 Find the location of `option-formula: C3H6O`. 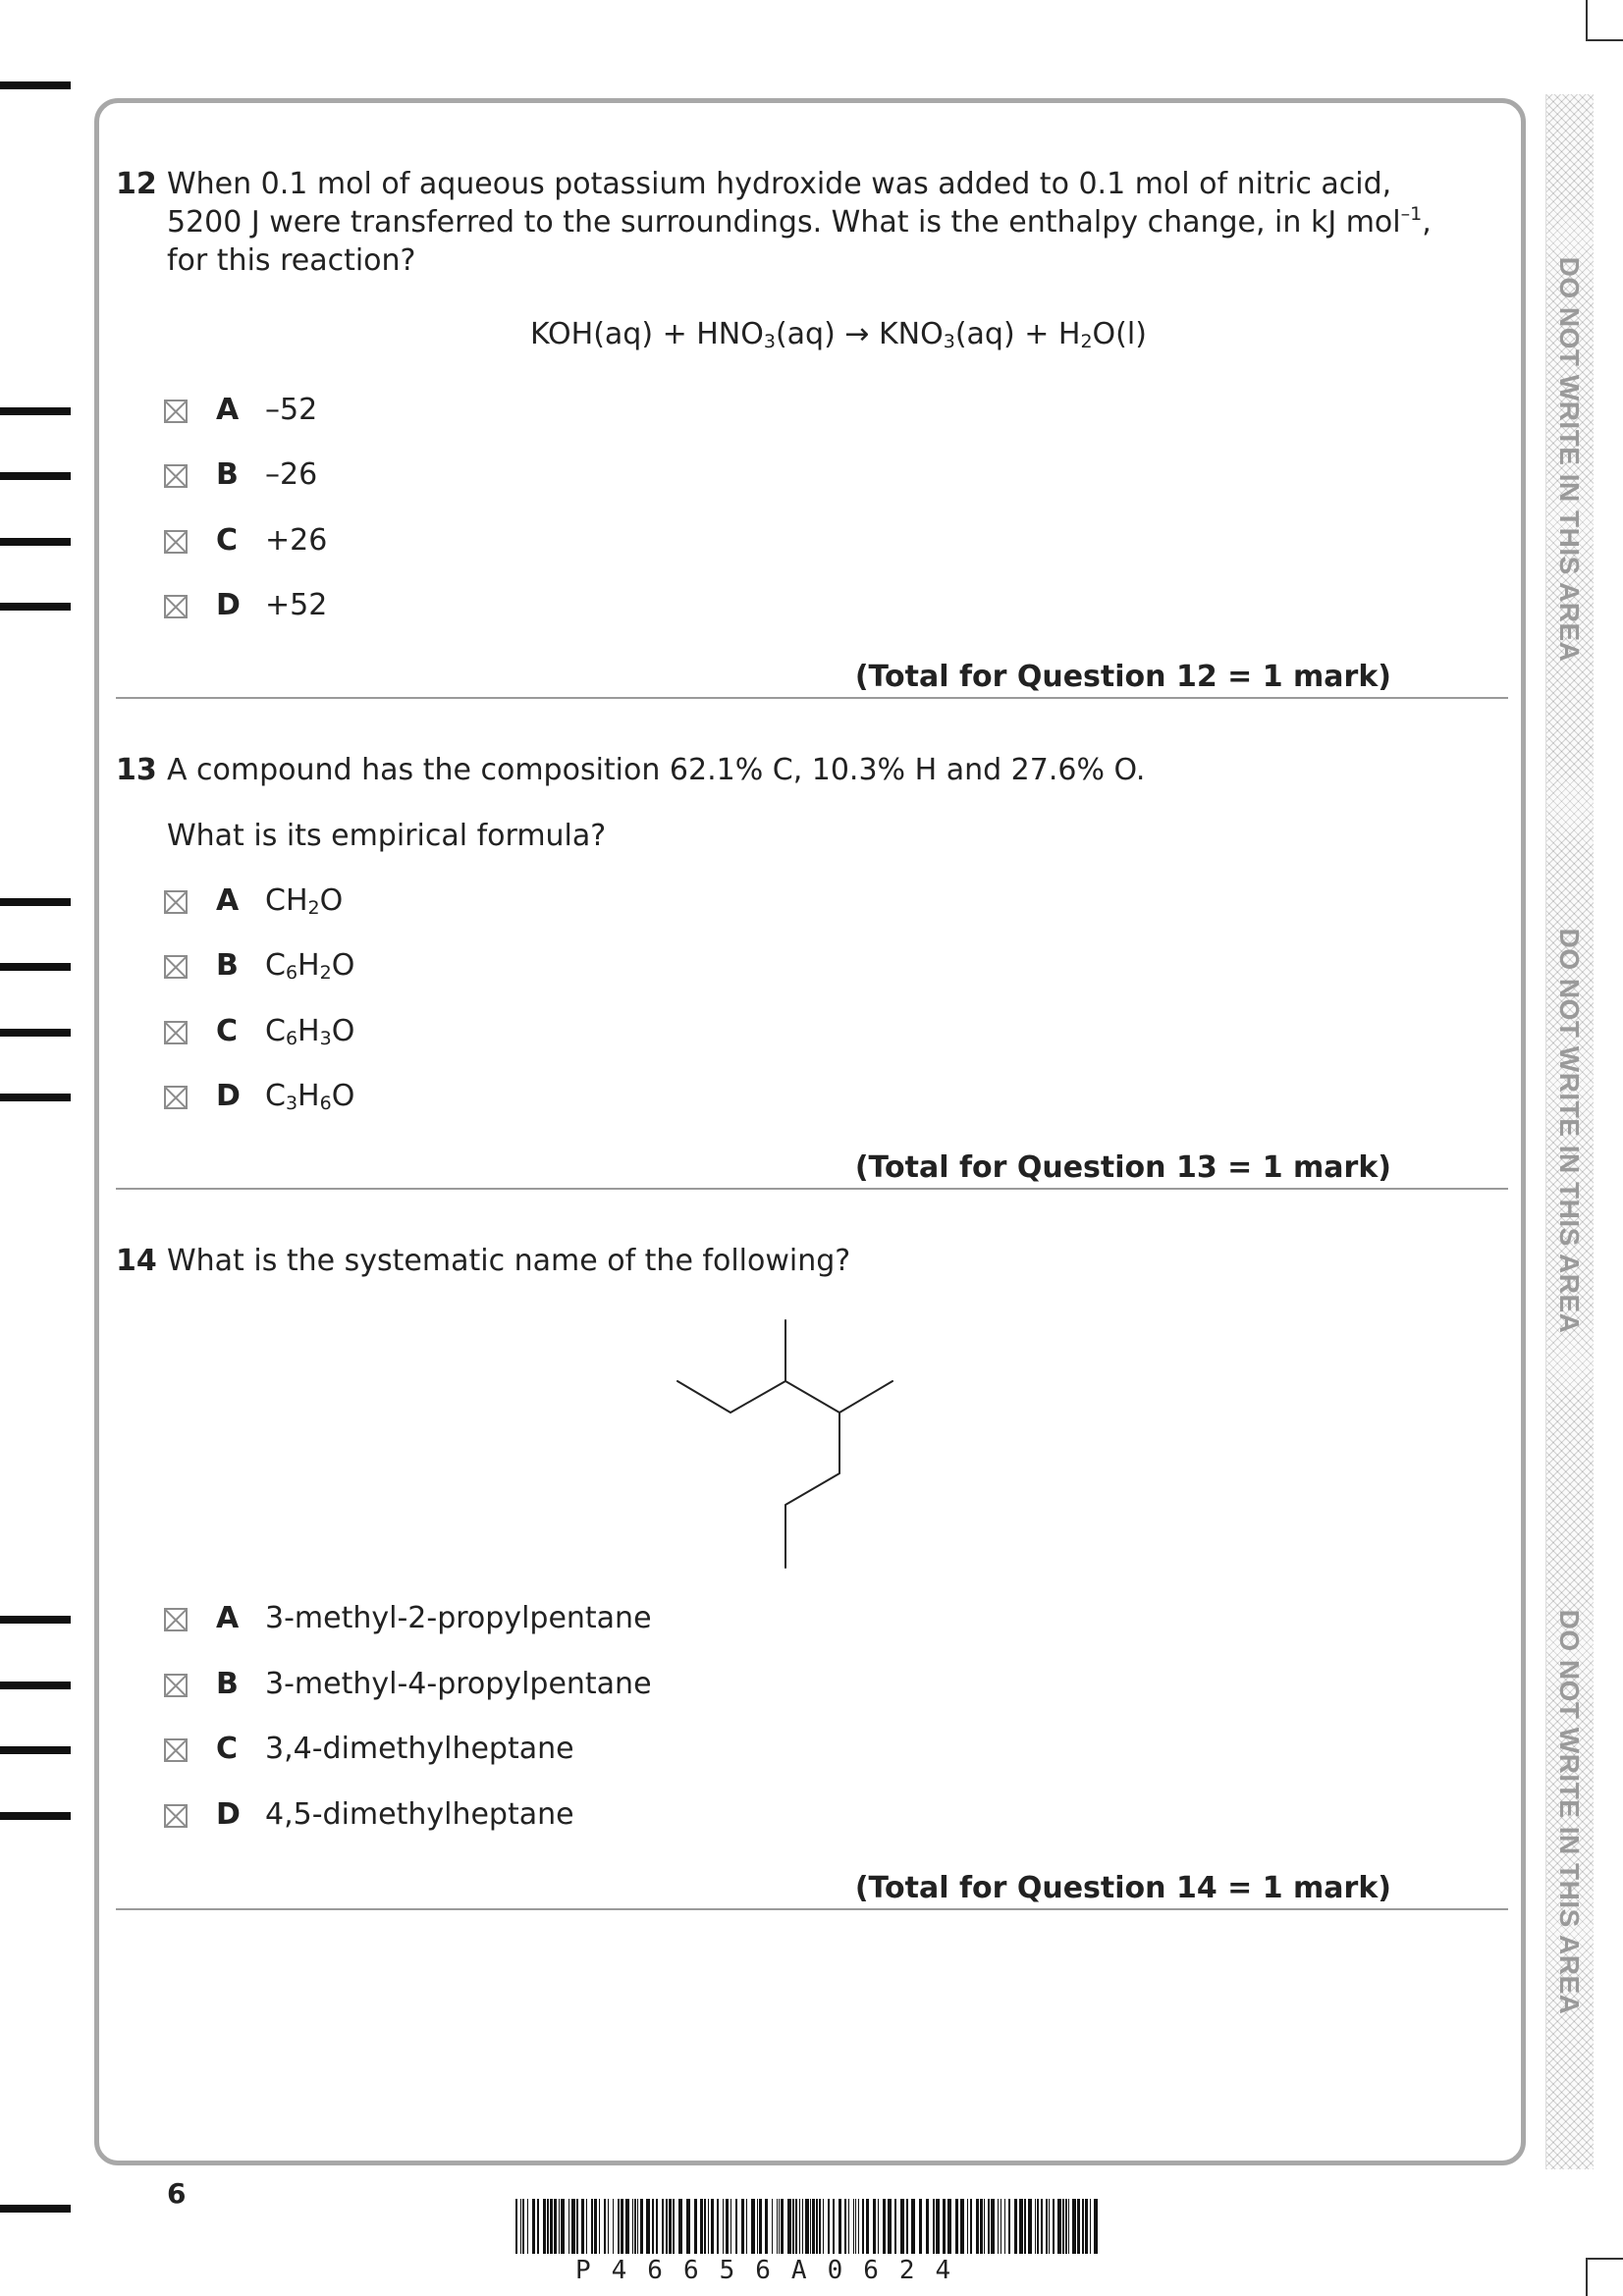

option-formula: C3H6O is located at coordinates (310, 1096).